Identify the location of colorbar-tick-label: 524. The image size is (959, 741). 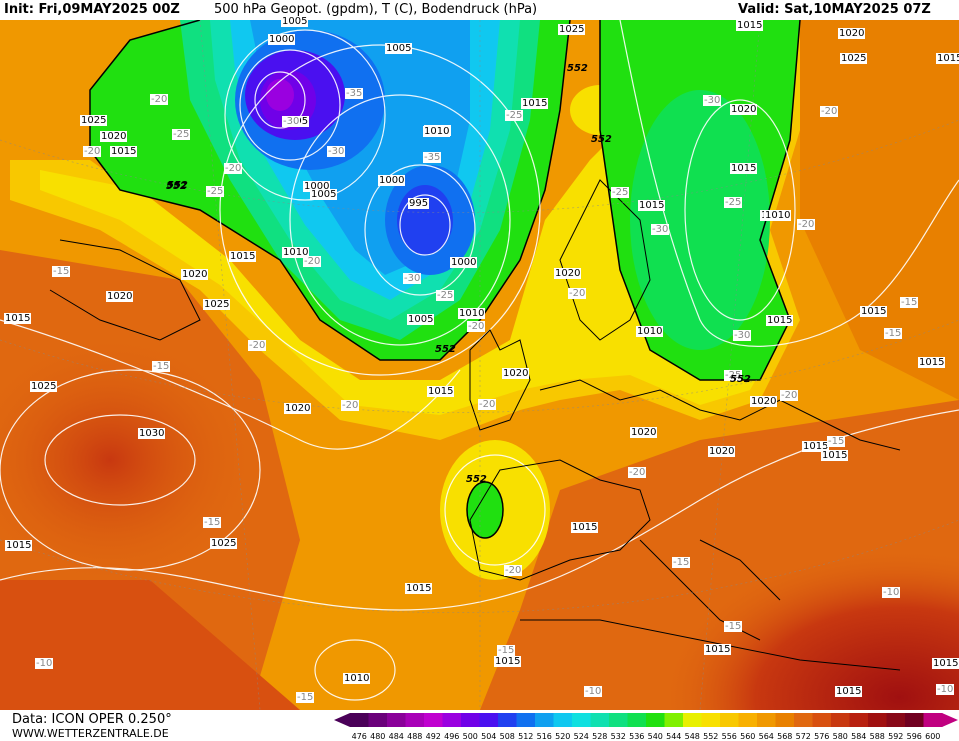
(581, 736).